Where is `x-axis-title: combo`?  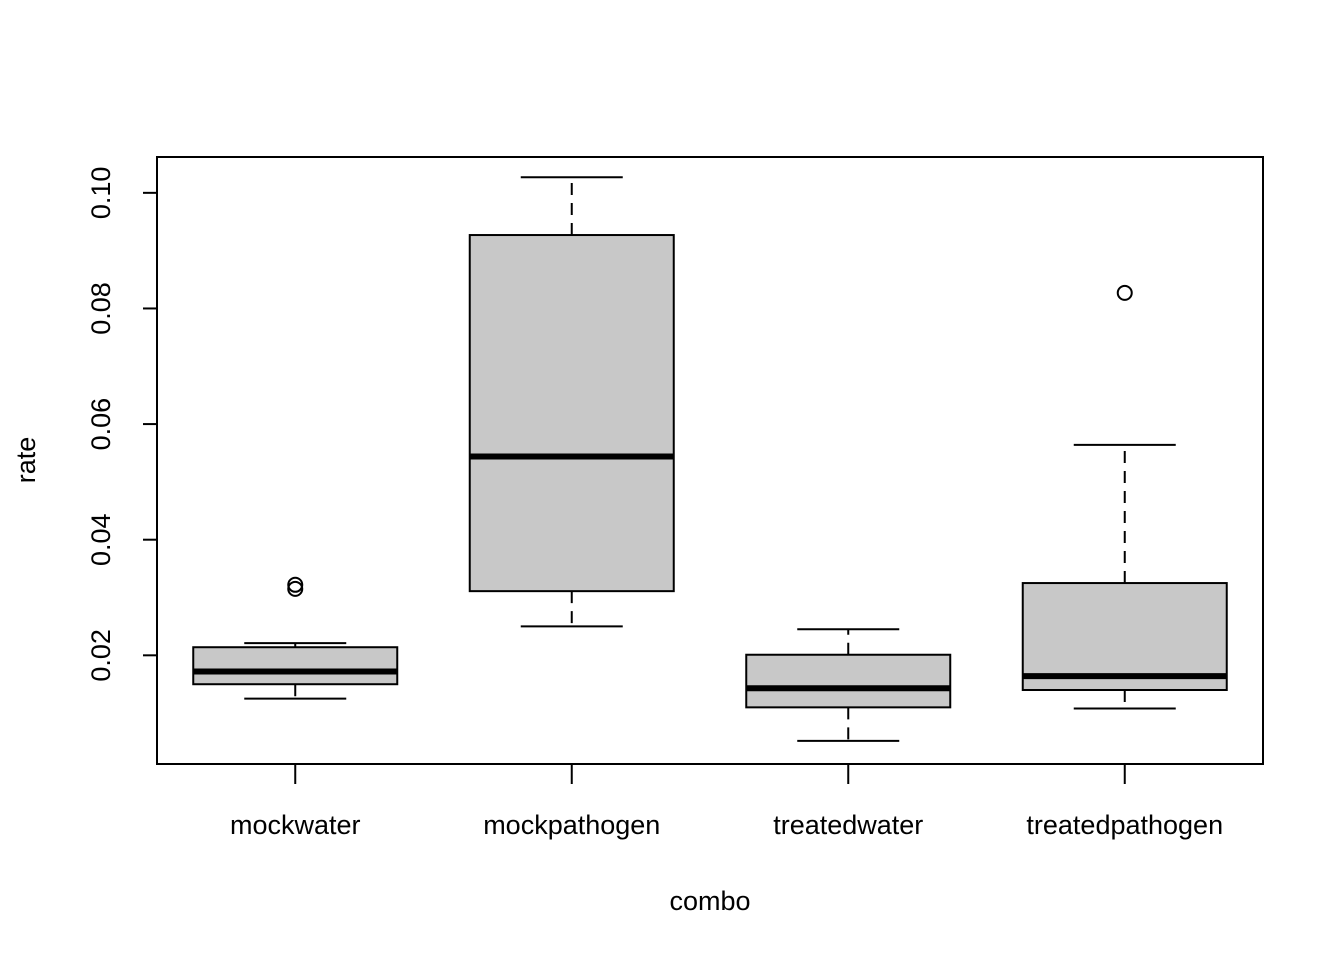
x-axis-title: combo is located at coordinates (709, 901).